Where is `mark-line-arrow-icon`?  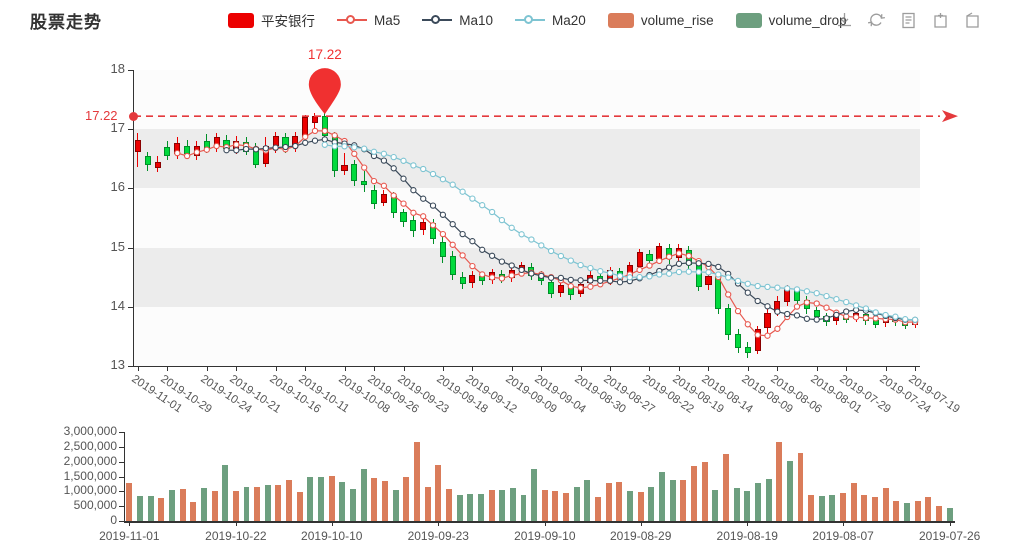
mark-line-arrow-icon is located at coordinates (950, 116).